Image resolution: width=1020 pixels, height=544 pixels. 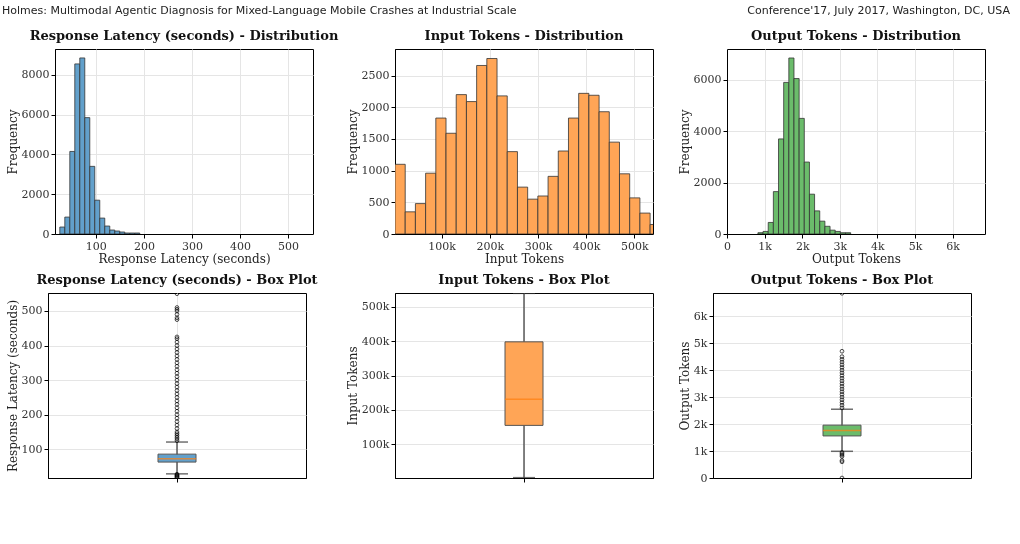 I want to click on y-tick-label: 2500, so click(x=375, y=76).